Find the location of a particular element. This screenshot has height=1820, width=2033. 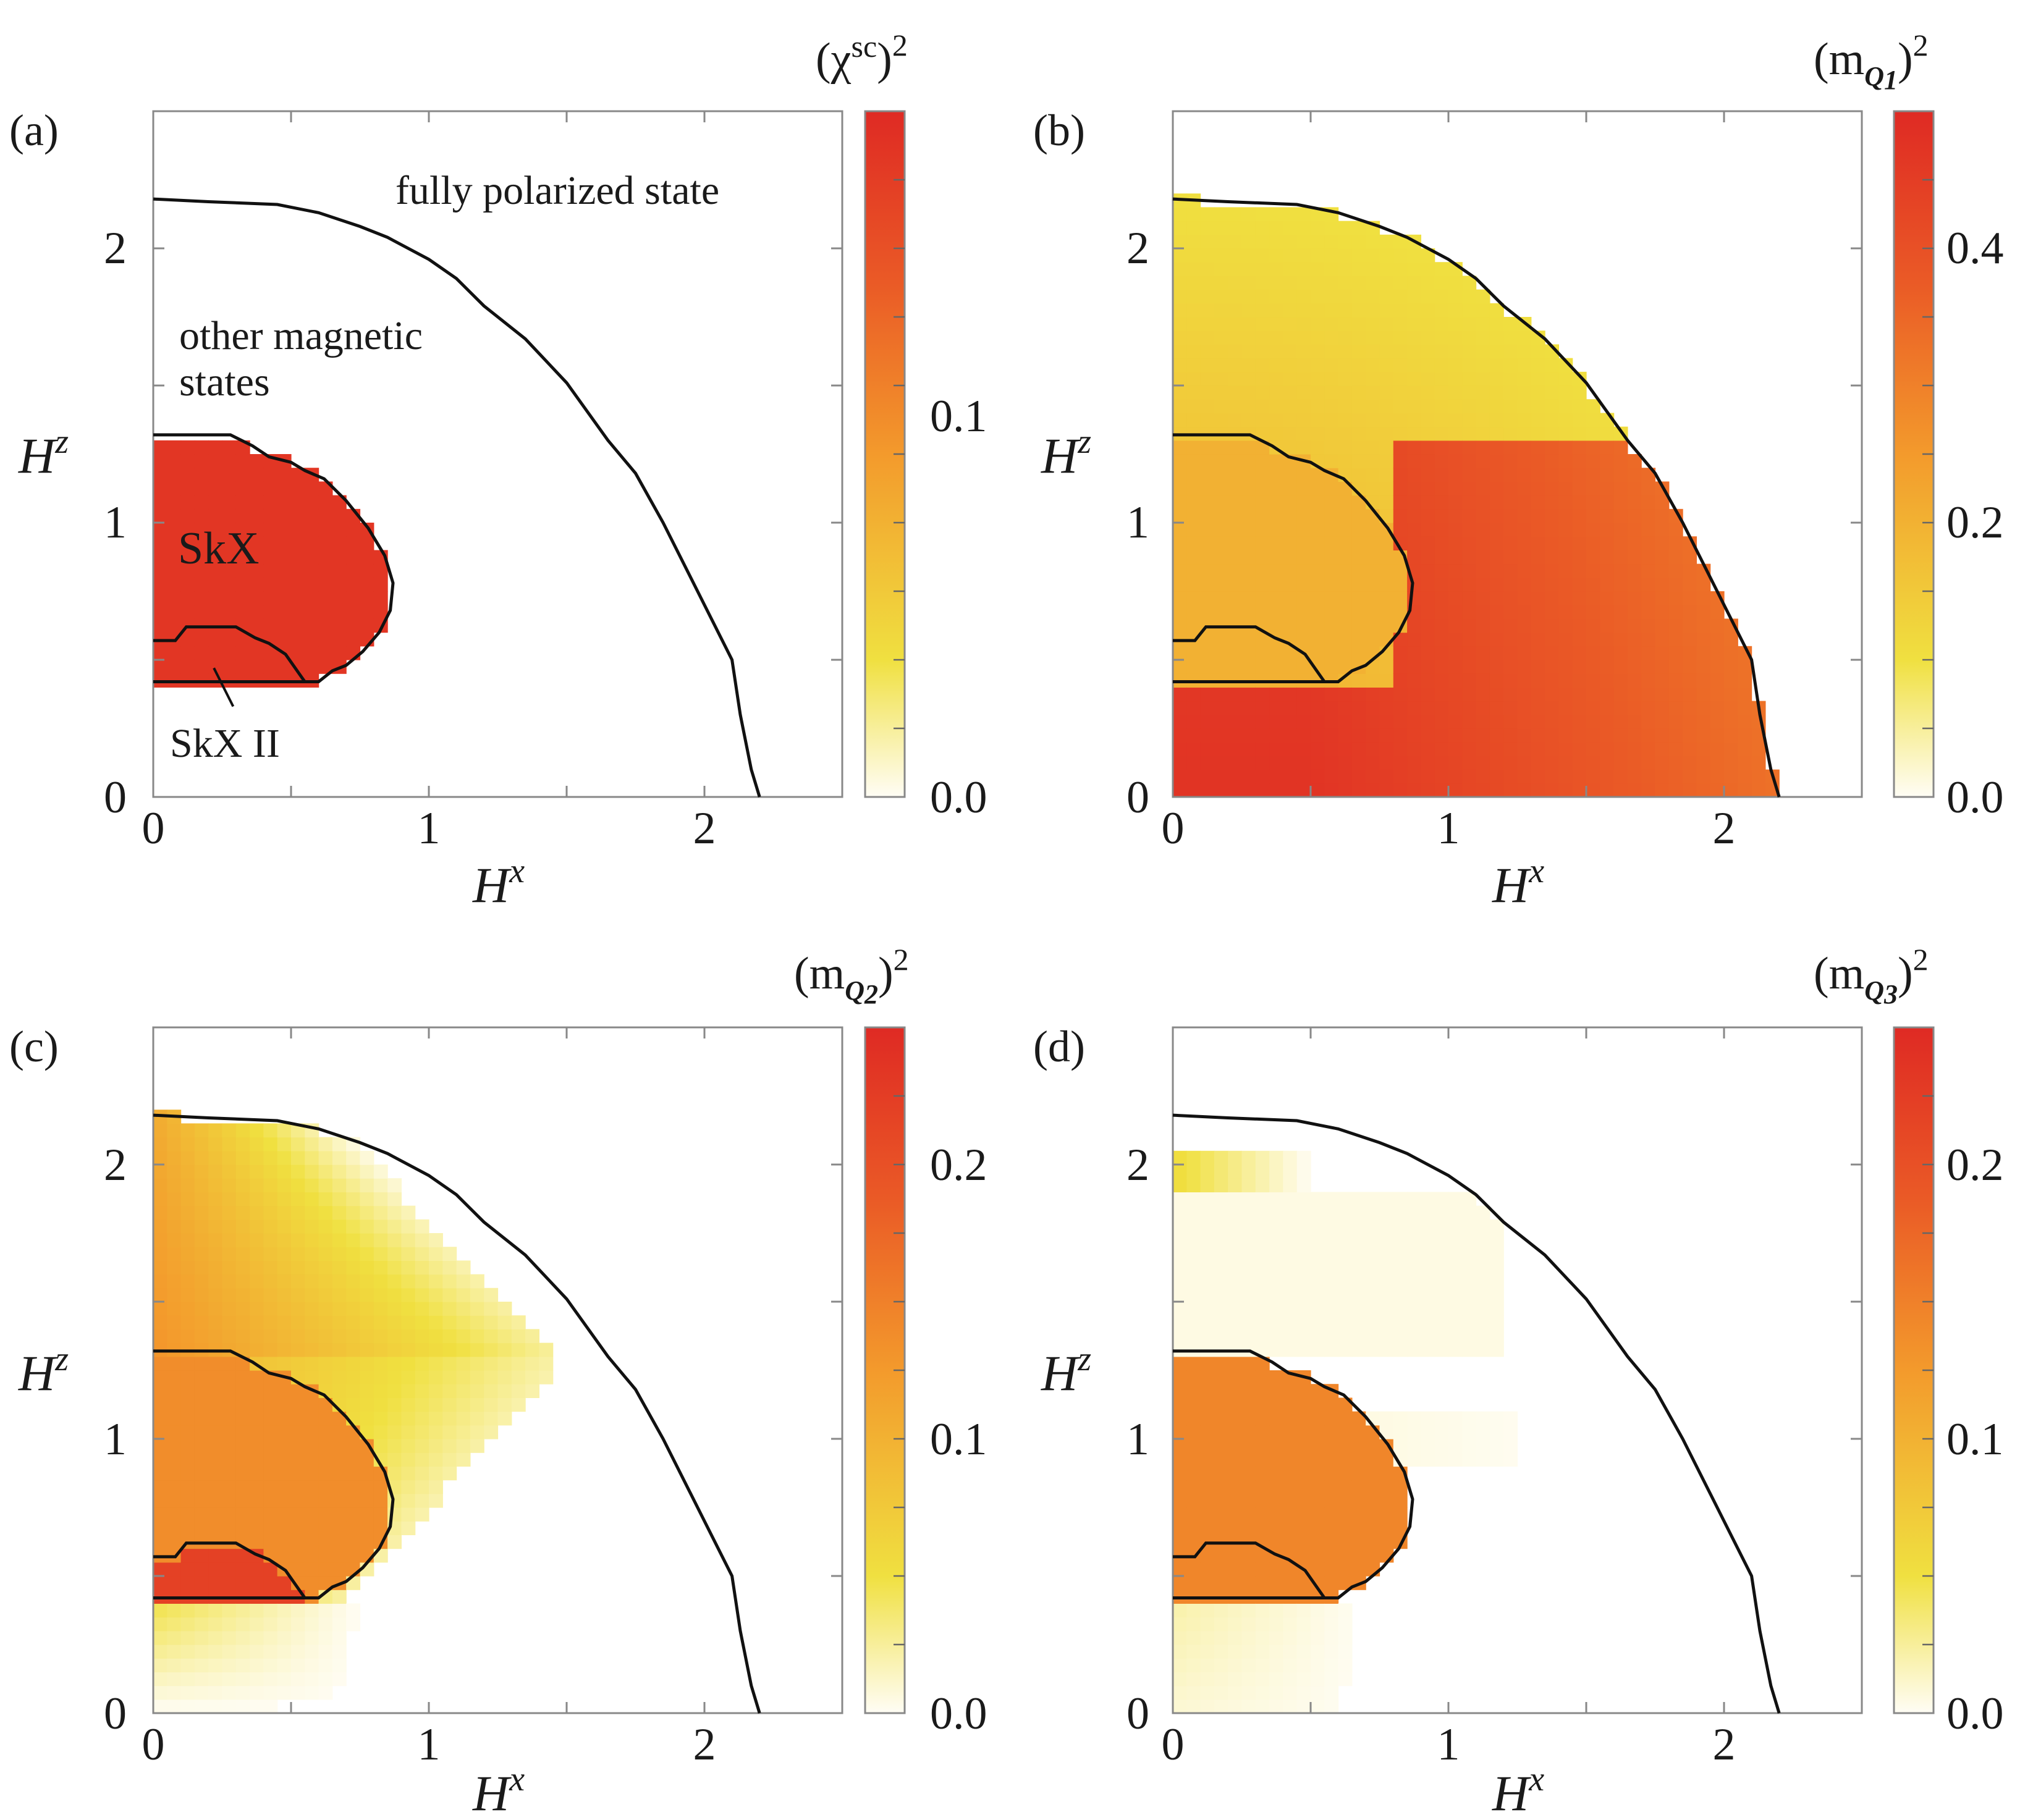

colorbar-title-d: (mQ3)2 is located at coordinates (1872, 975).